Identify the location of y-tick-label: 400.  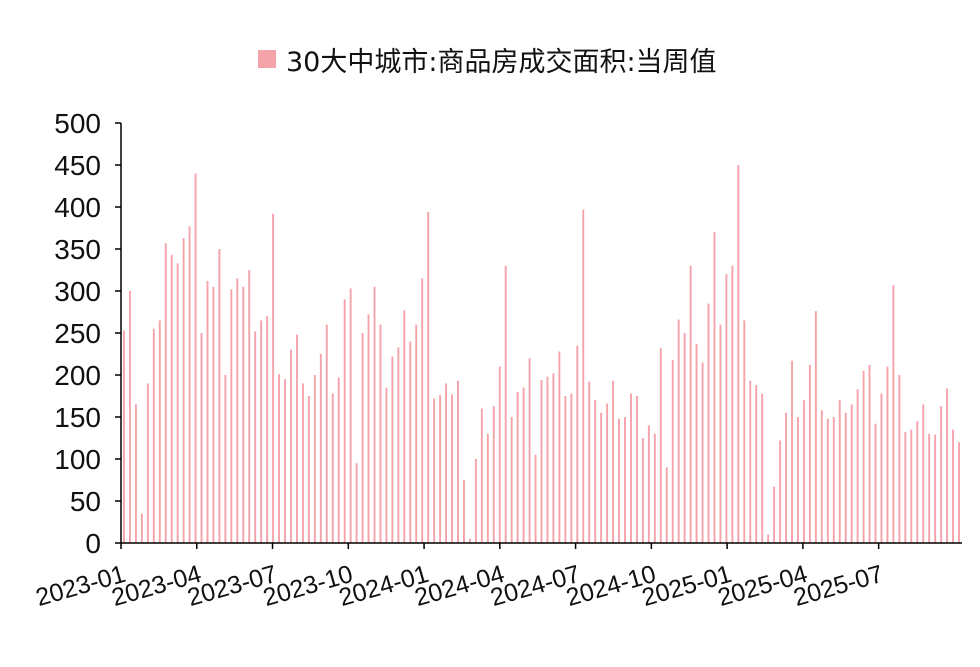
(77, 207).